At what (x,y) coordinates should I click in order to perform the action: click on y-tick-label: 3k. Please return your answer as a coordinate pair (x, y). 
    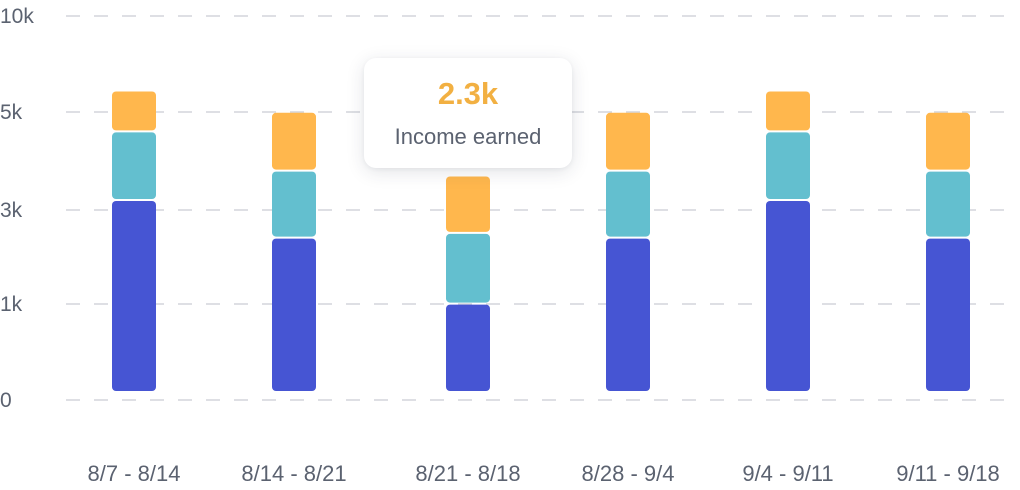
    Looking at the image, I should click on (11, 210).